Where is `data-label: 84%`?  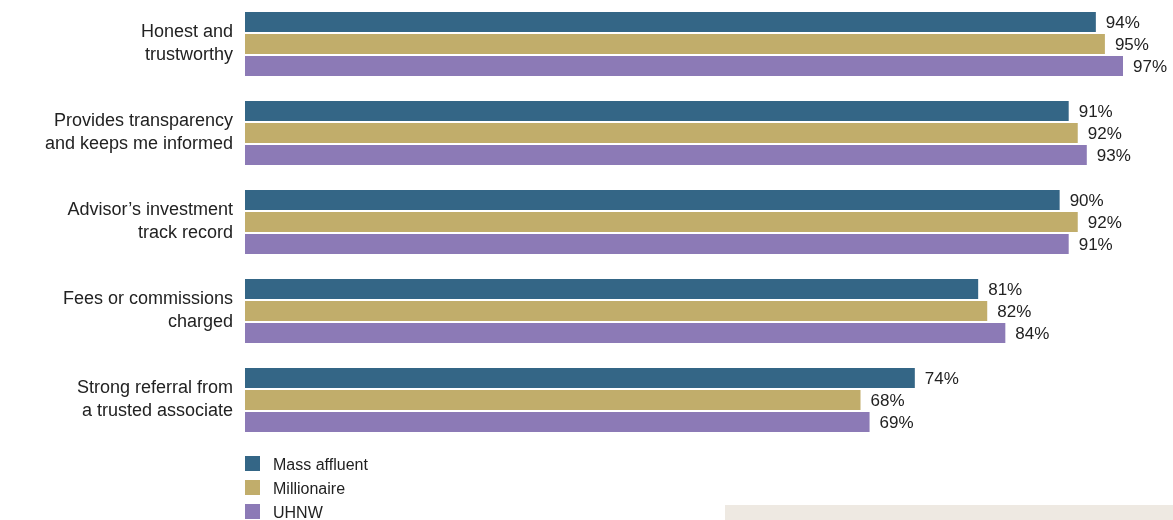
data-label: 84% is located at coordinates (1032, 333).